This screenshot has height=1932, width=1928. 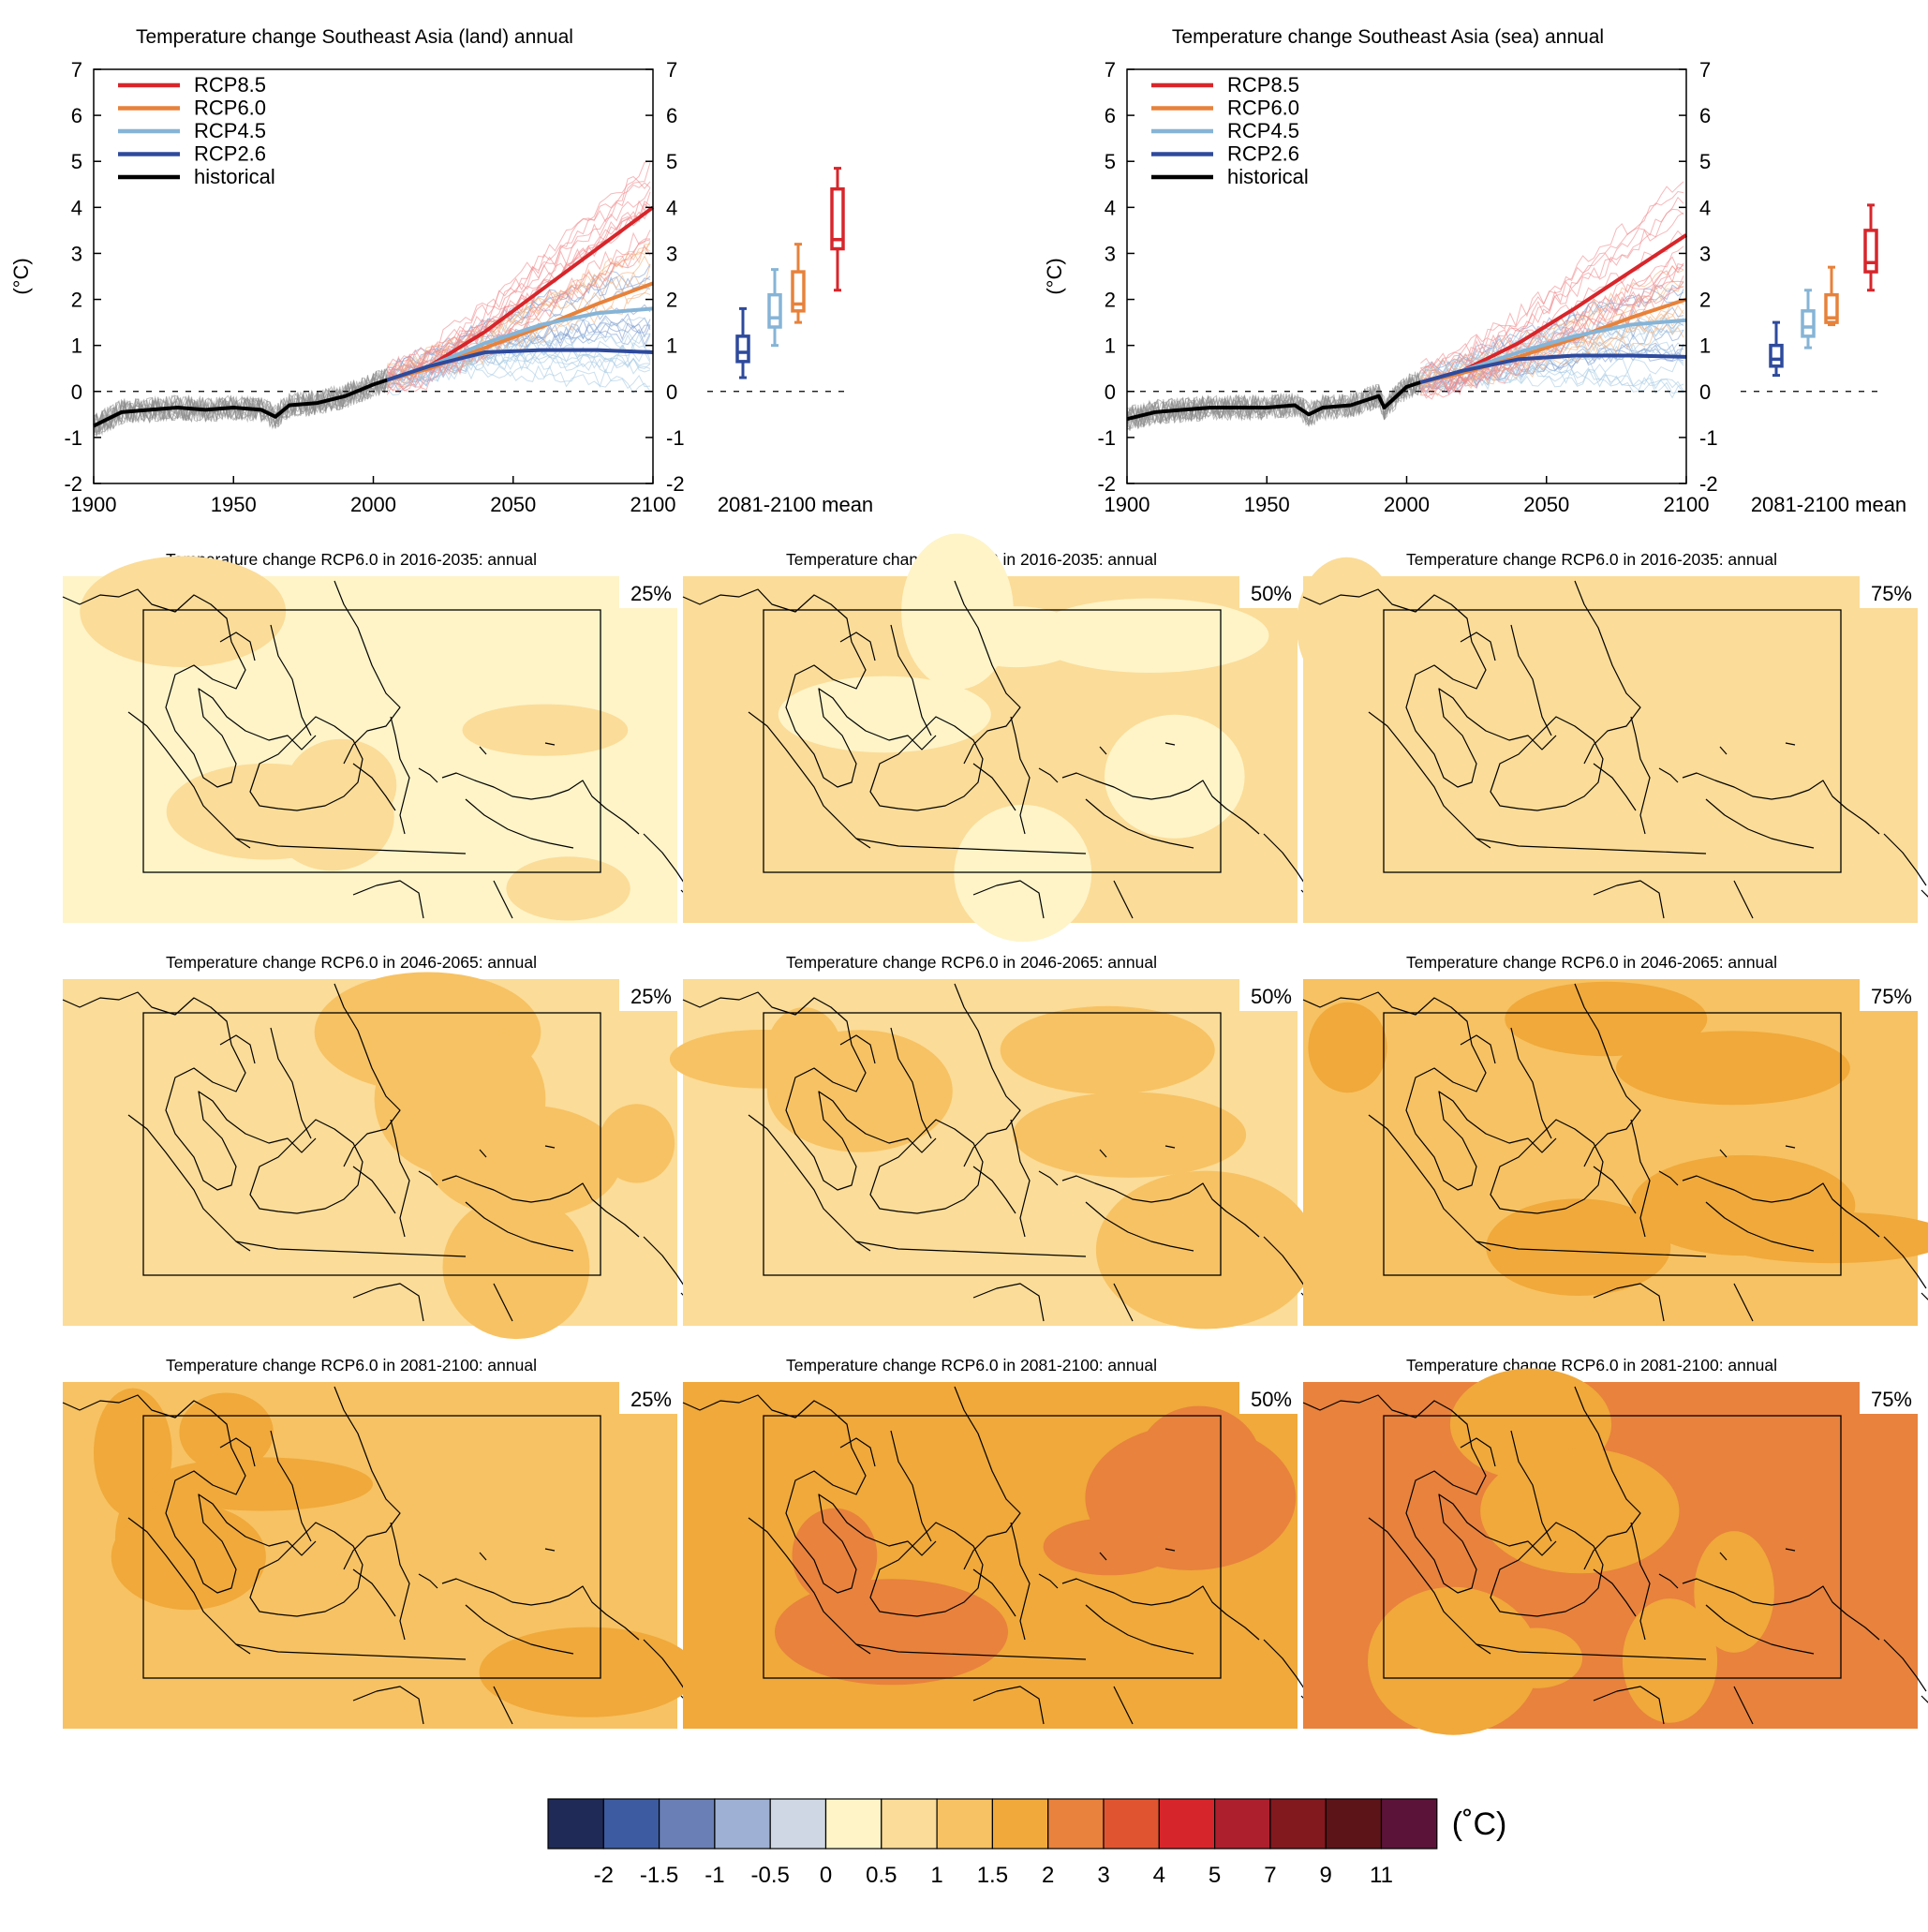 I want to click on y-tick-label-left: 2, so click(x=1110, y=301).